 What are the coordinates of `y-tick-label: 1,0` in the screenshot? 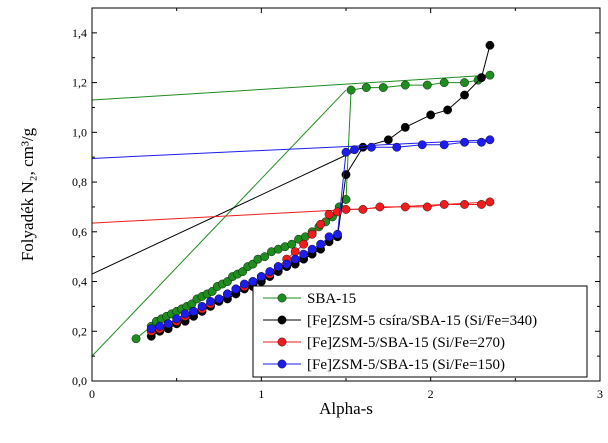 It's located at (79, 132).